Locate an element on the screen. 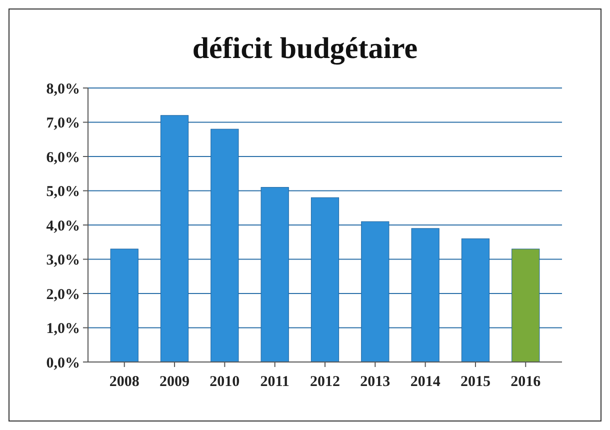 Image resolution: width=610 pixels, height=430 pixels. y-tick-label: 8,0% is located at coordinates (63, 89).